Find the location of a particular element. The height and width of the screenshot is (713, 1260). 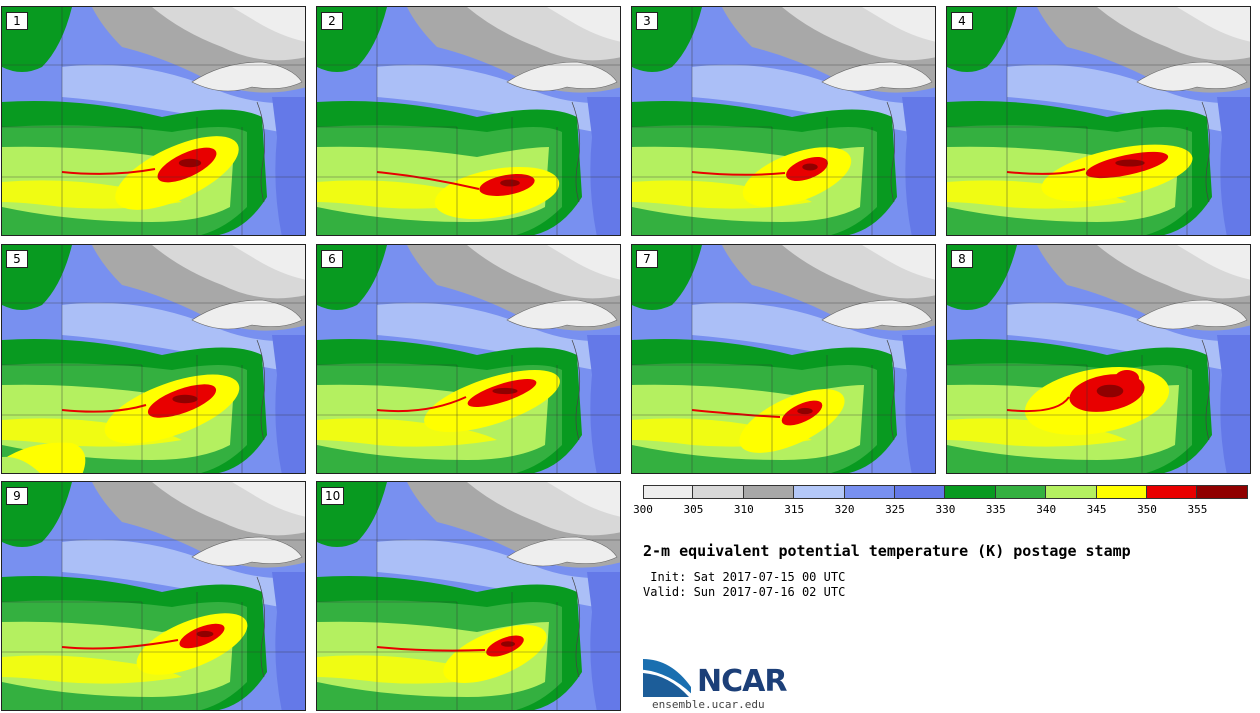

colorbar-tick-label: 335 is located at coordinates (995, 509).